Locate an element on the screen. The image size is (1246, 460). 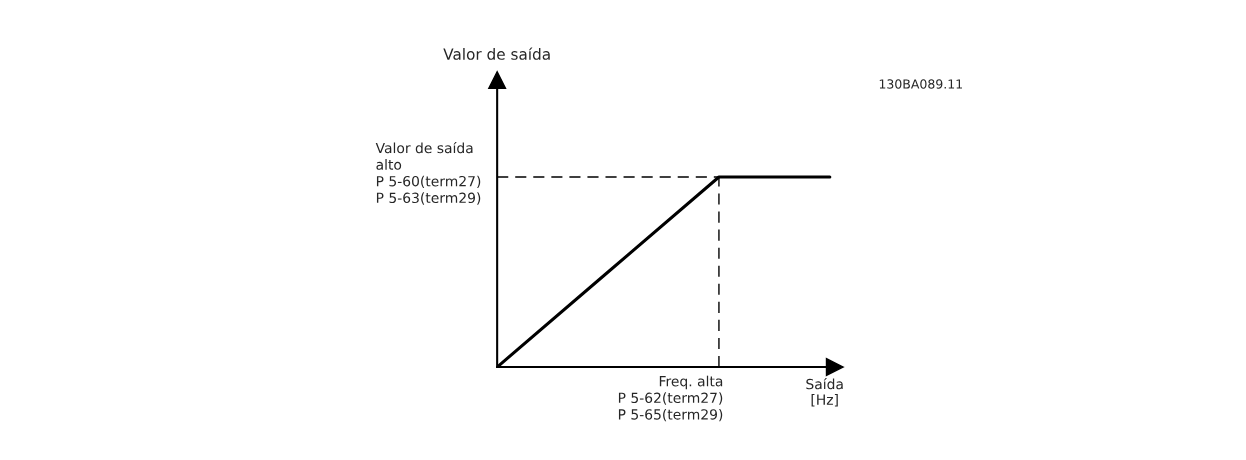
text: Valor de saída is located at coordinates (496, 53).